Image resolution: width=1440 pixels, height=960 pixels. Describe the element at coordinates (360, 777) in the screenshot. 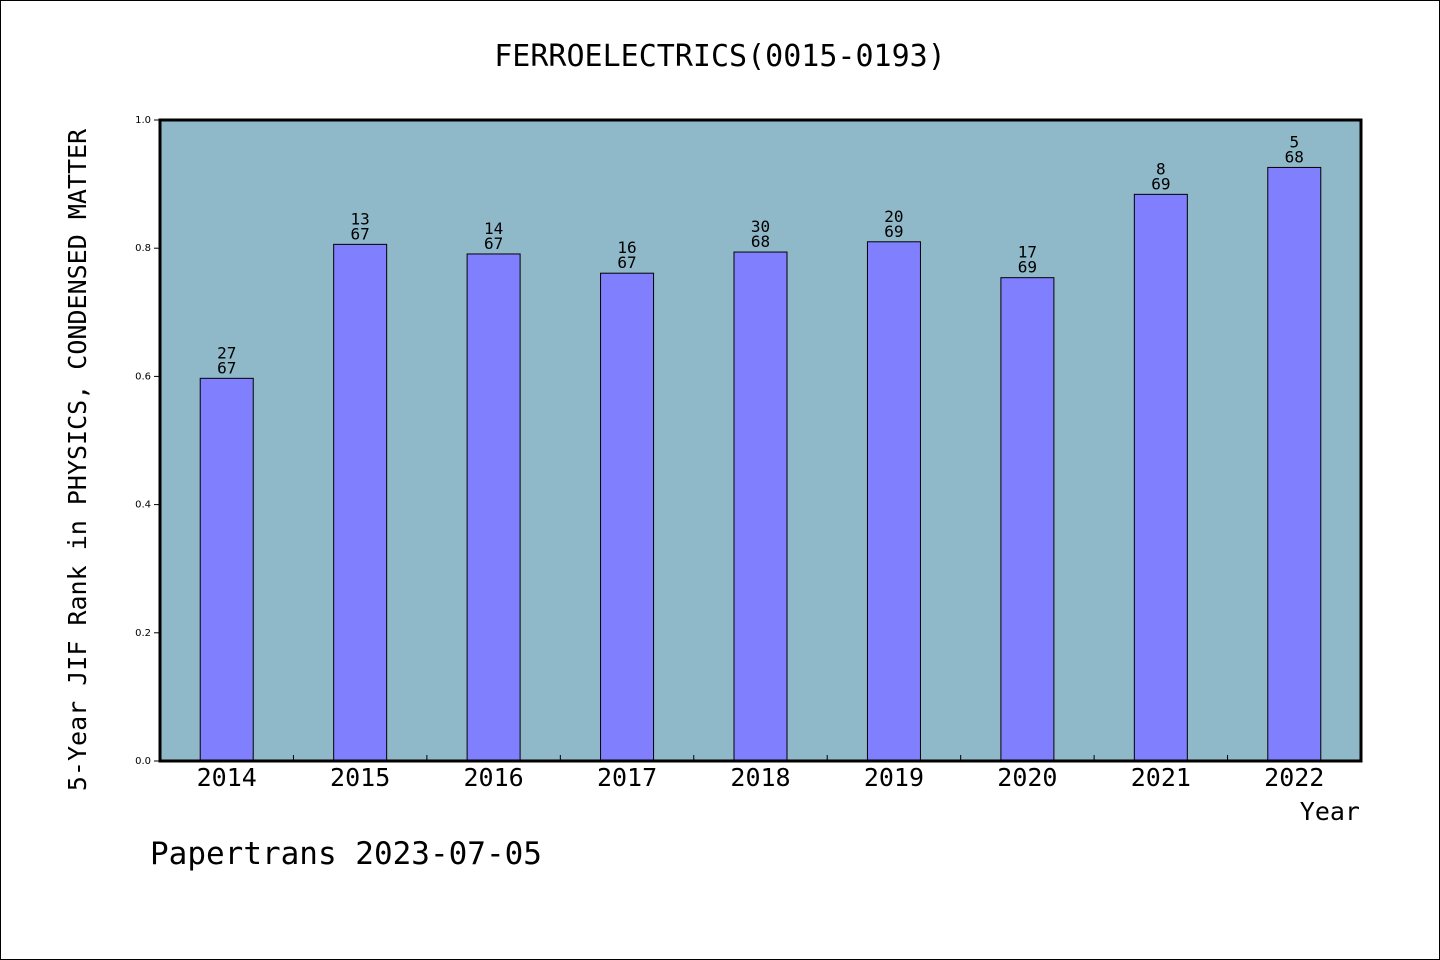

I see `x-tick-label-2015: 2015` at that location.